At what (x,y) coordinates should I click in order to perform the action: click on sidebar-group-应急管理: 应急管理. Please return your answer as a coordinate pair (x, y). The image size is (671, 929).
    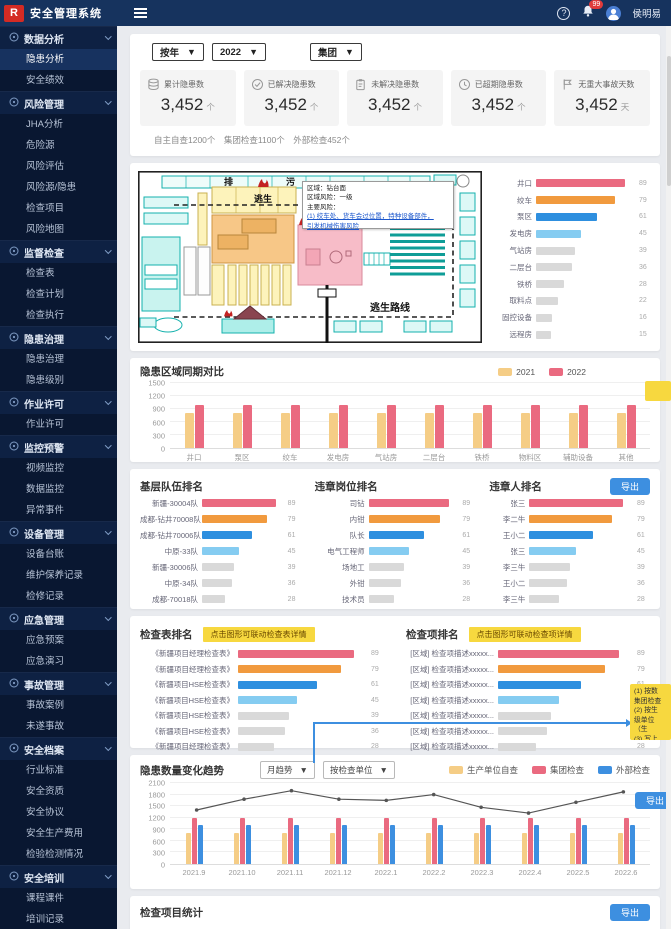
    Looking at the image, I should click on (58, 618).